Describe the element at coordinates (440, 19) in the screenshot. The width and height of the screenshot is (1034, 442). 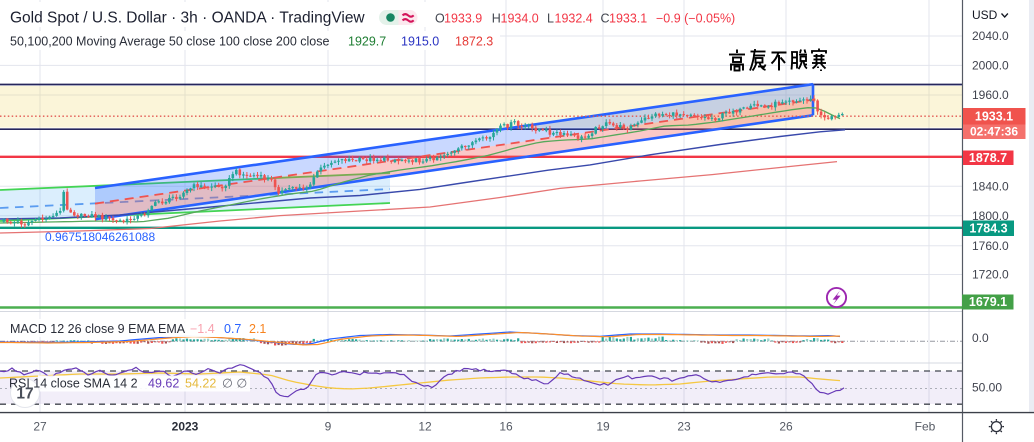
I see `svg-text: O` at that location.